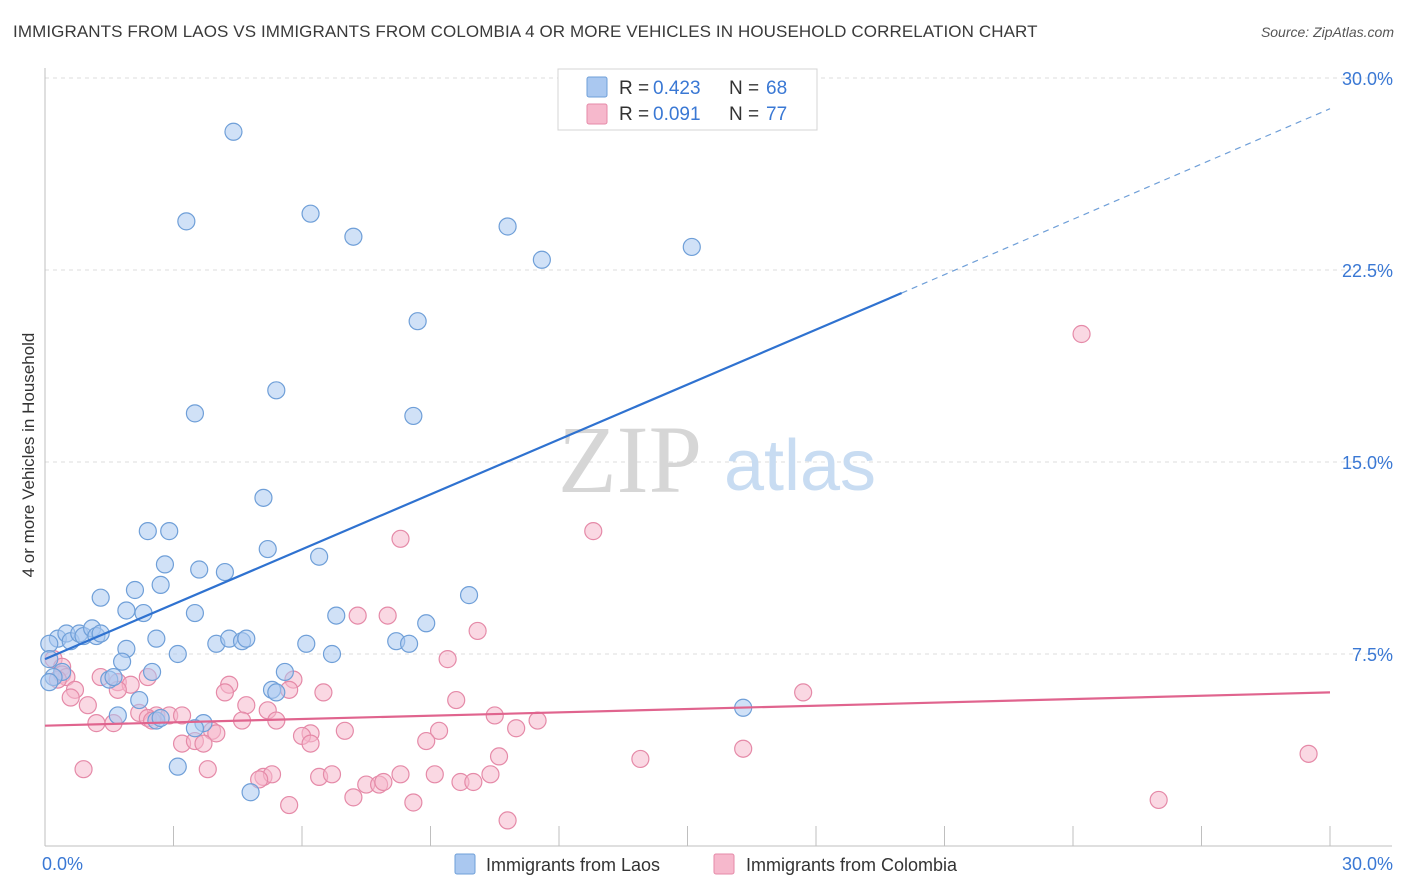 This screenshot has height=892, width=1406. Describe the element at coordinates (1372, 655) in the screenshot. I see `y-tick-label-0: 7.5%` at that location.